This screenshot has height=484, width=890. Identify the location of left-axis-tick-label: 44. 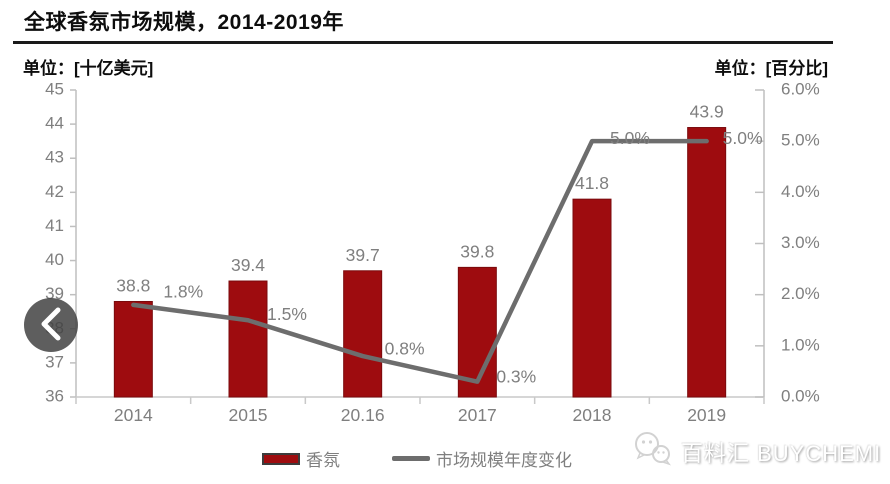
(54, 123).